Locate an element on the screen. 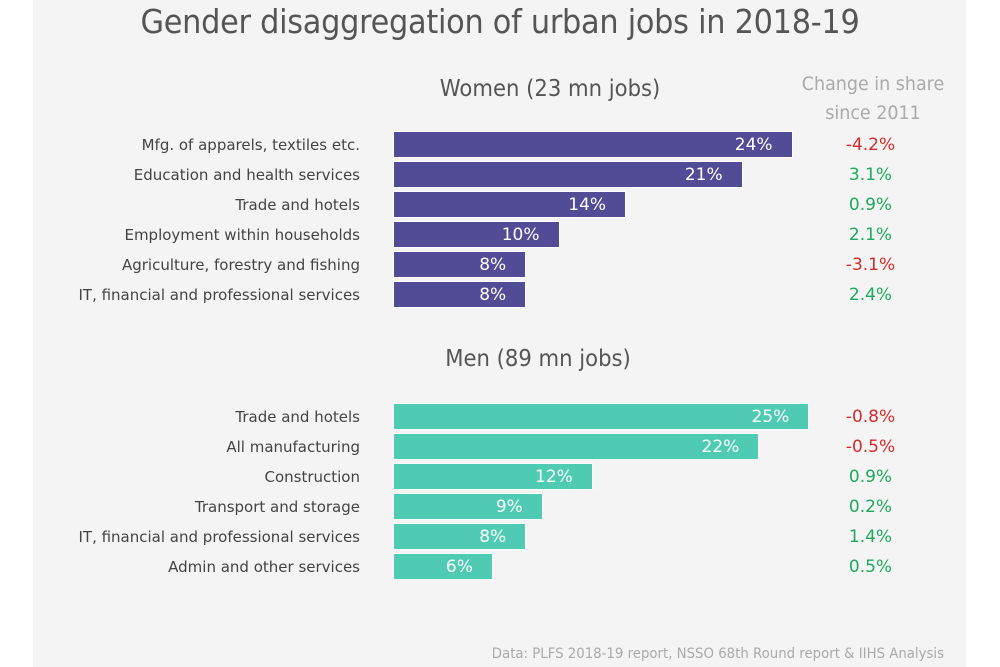  men-change-value: -0.5% is located at coordinates (870, 447).